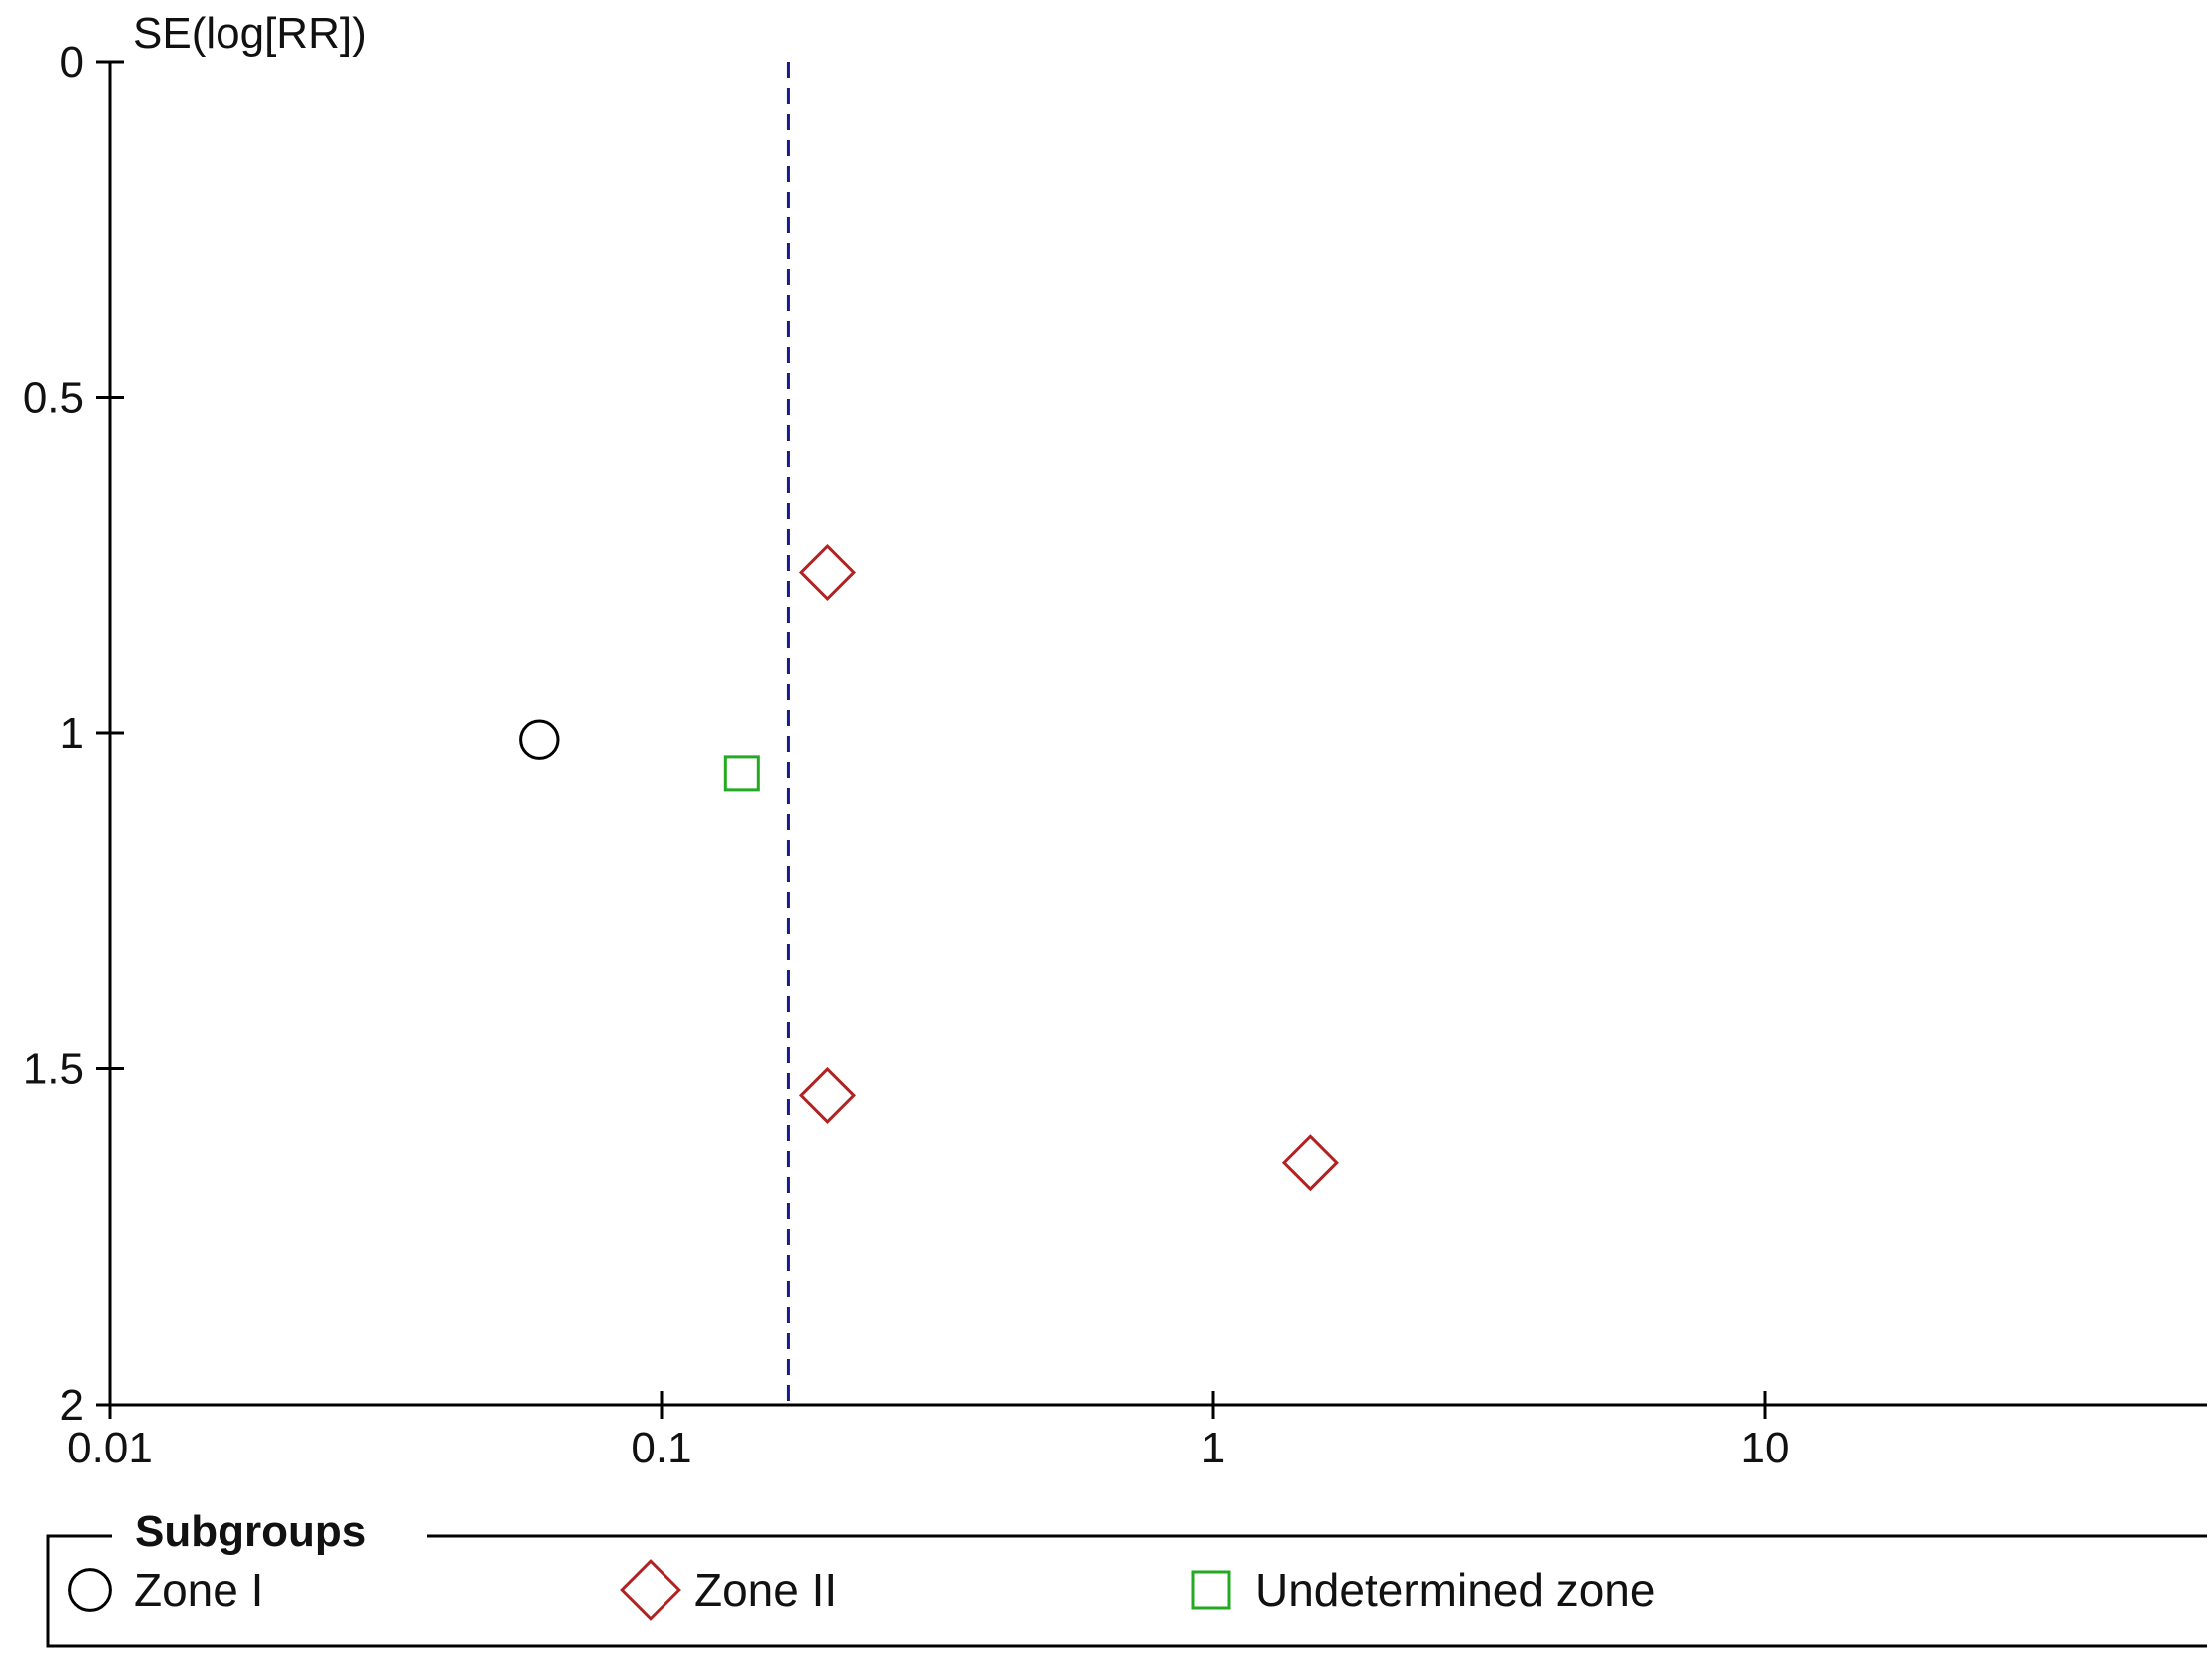 This screenshot has width=2212, height=1664. Describe the element at coordinates (862, 1590) in the screenshot. I see `legend-items: Zone I Zone II Undetermined zone` at that location.